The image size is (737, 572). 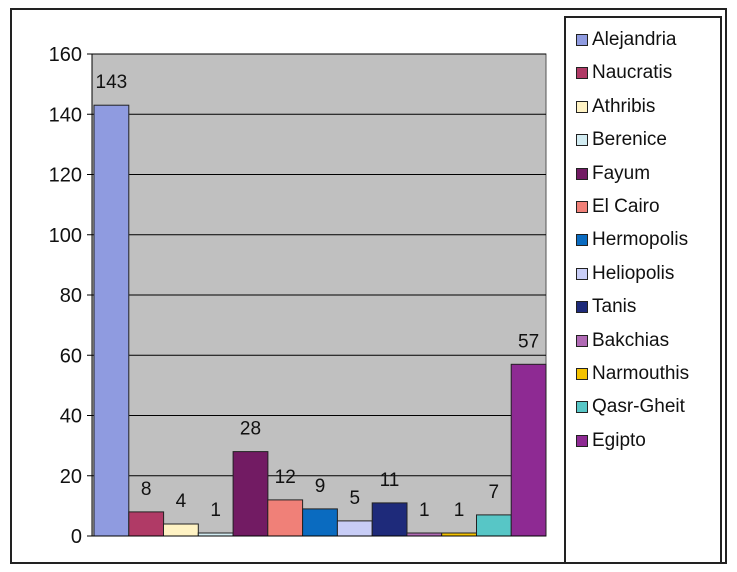 I want to click on y-tick-label: 120, so click(x=65, y=176).